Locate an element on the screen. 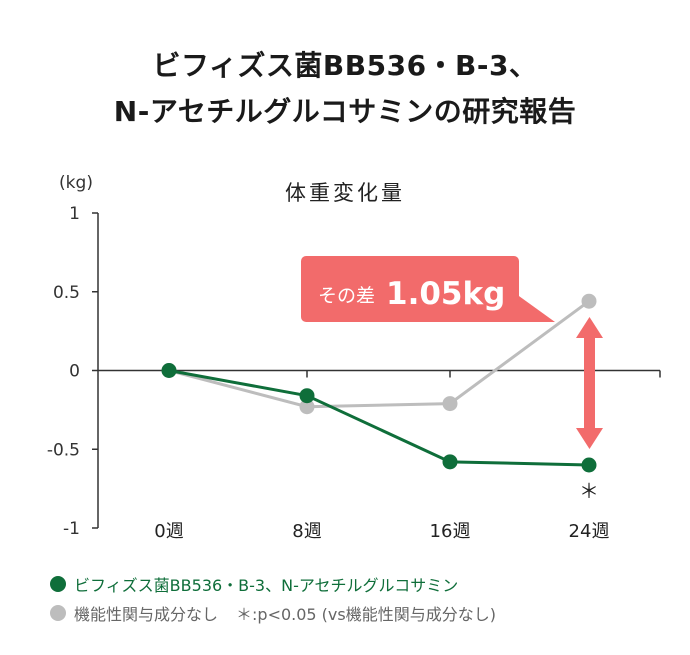 This screenshot has height=655, width=690. legend-label-series1: ビフィズス菌BB536・B-3、N-アセチルグルコサミン is located at coordinates (266, 585).